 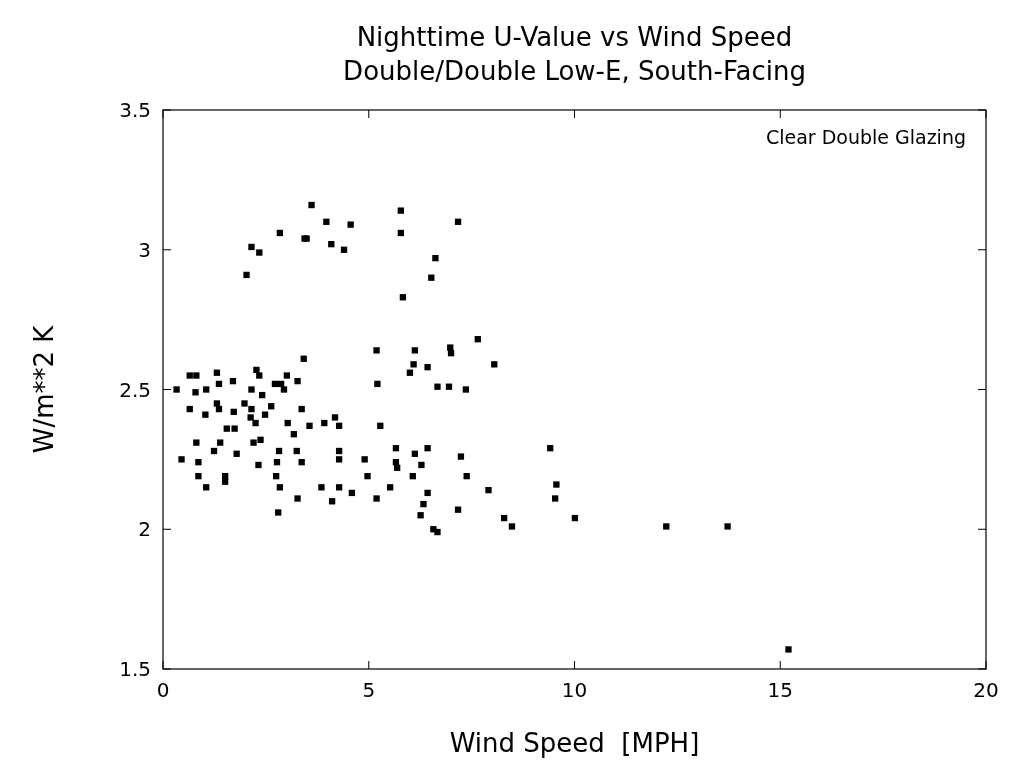 I want to click on x-tick-label: 15, so click(x=780, y=690).